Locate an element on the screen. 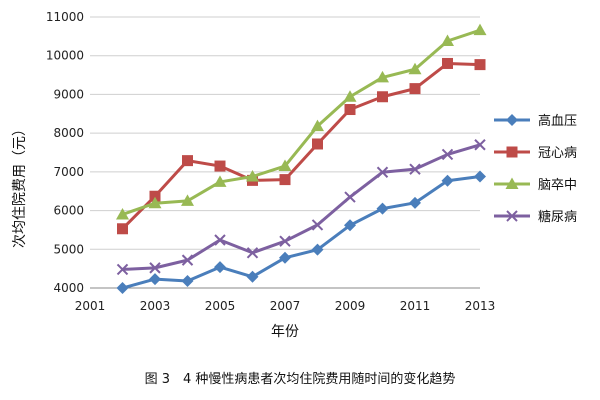 The image size is (600, 400). x-tick-label: 2001 is located at coordinates (90, 306).